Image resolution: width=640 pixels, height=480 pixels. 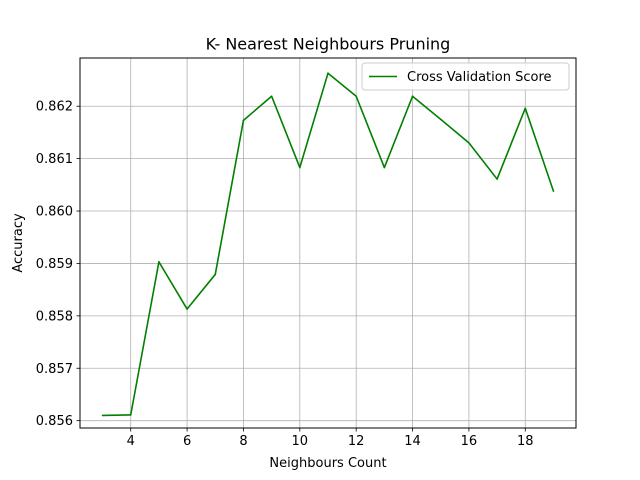 I want to click on x-axis-ticks: 4 6 8 10 12 14 16 18, so click(x=330, y=438).